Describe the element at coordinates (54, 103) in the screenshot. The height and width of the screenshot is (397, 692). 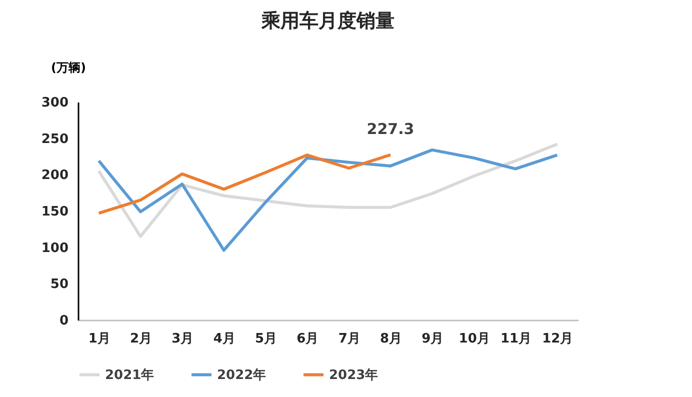
I see `y-tick-label: 300` at that location.